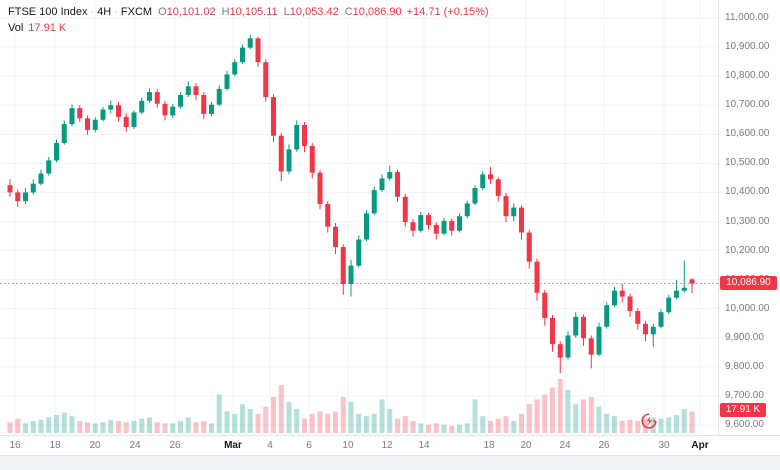  Describe the element at coordinates (744, 395) in the screenshot. I see `price-tick-label: 9,700.00` at that location.